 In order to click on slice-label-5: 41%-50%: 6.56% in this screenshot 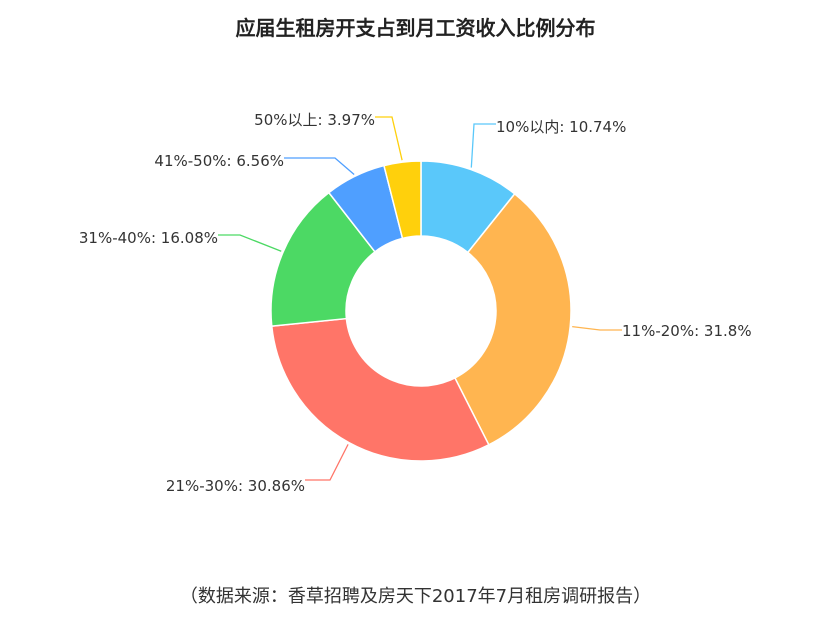, I will do `click(219, 161)`.